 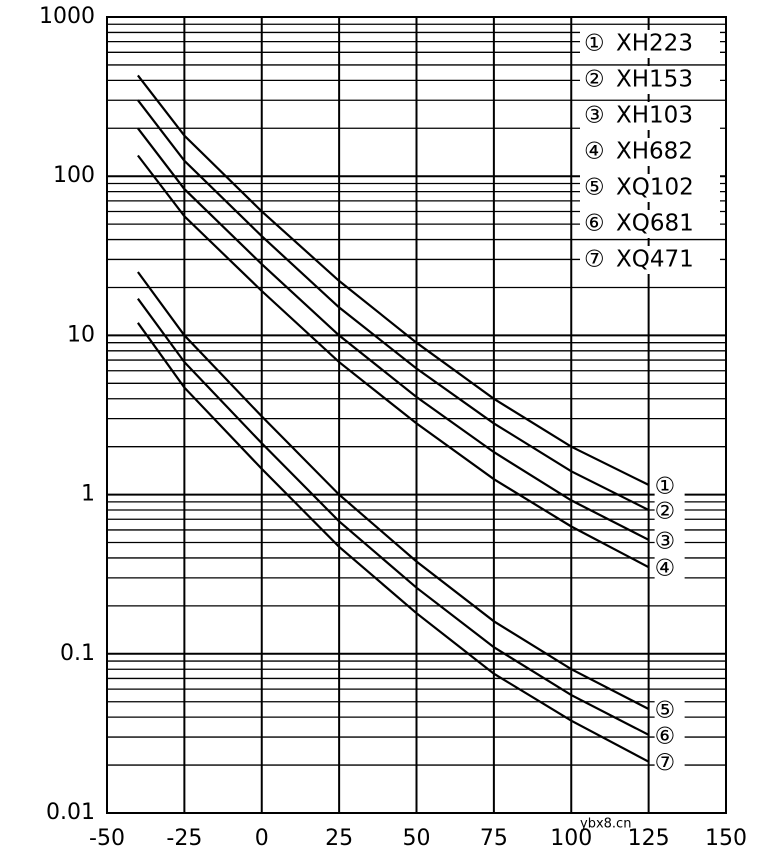 I want to click on y-tick-label: 1, so click(x=88, y=494).